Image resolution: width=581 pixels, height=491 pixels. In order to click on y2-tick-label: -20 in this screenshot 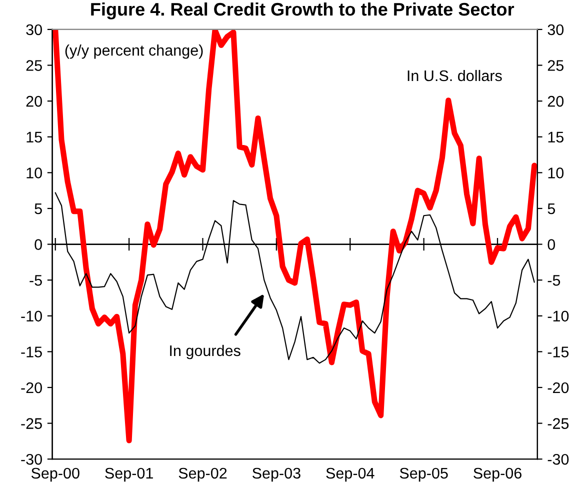, I will do `click(558, 388)`.